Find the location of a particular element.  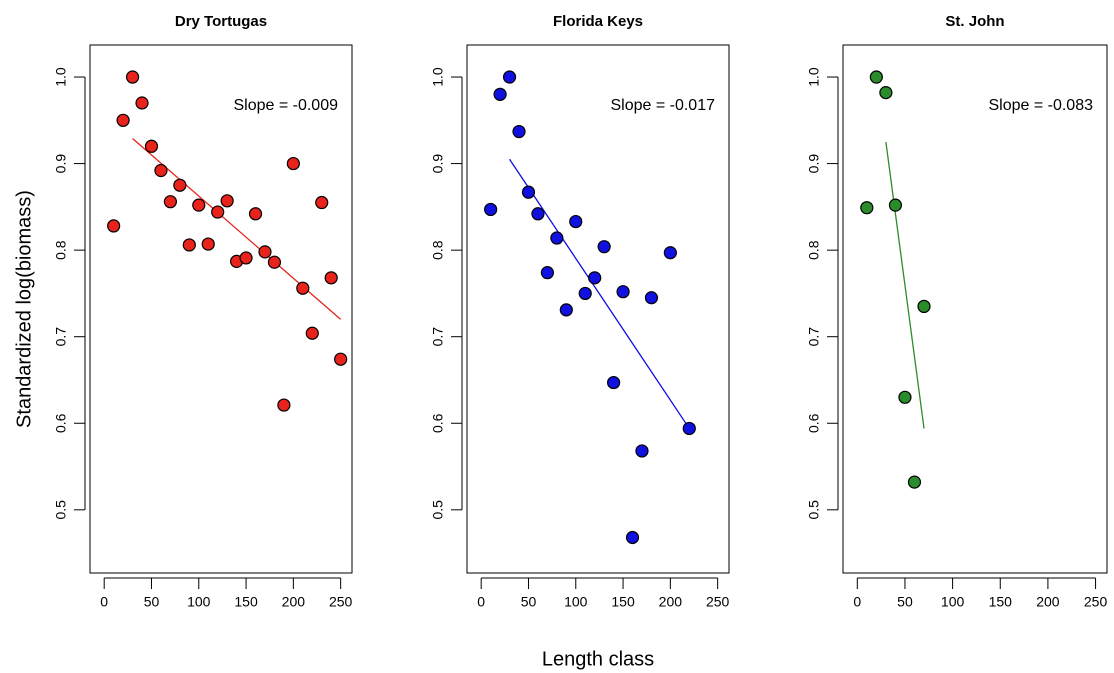

panel-title: St. John is located at coordinates (974, 21).